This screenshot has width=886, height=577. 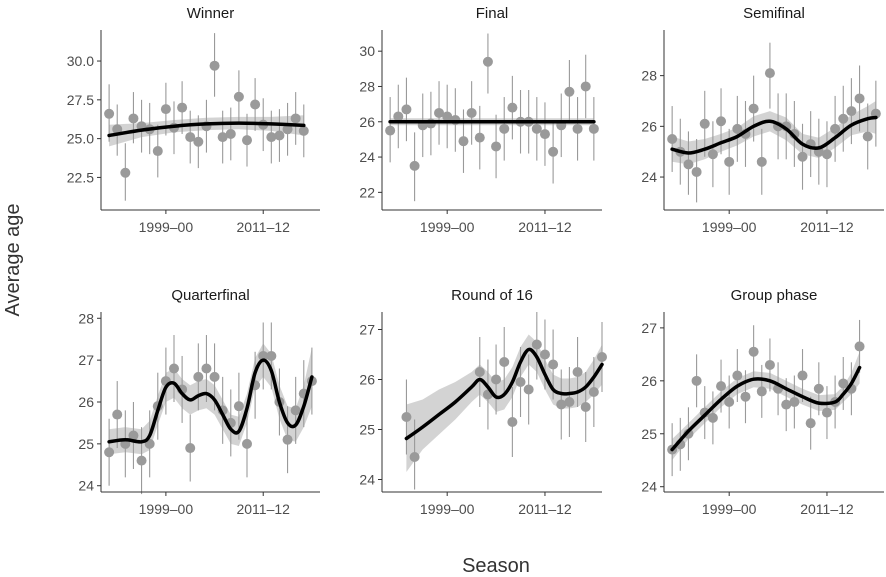 I want to click on panel-title: Final, so click(x=492, y=13).